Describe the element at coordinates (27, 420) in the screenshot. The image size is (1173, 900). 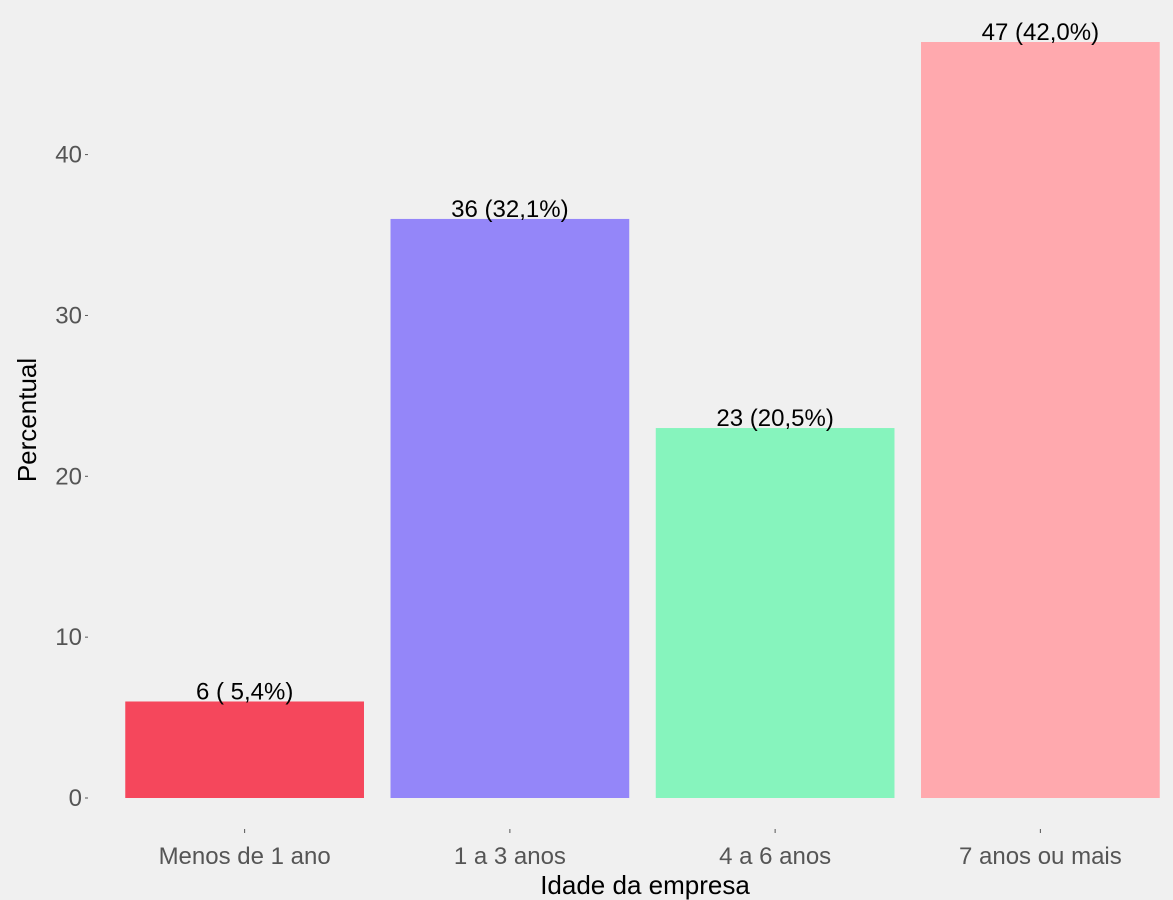
I see `y-axis-title: Percentual` at that location.